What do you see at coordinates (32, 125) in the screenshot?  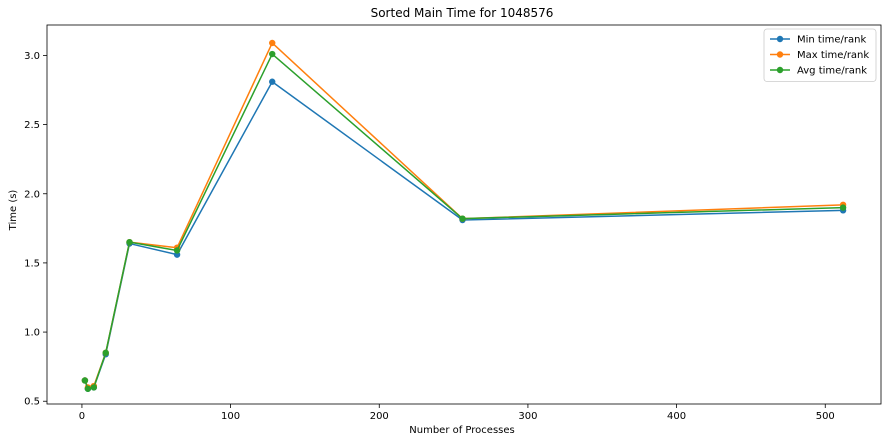 I see `y-tick-label: 2.5` at bounding box center [32, 125].